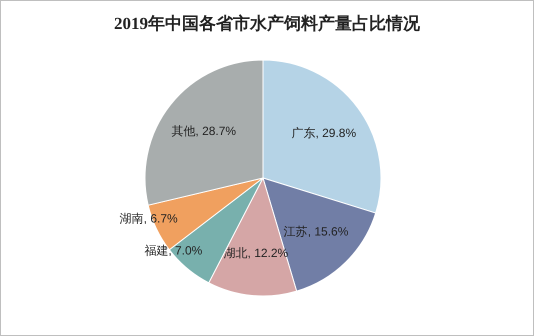 The image size is (534, 336). I want to click on slice-label: 广东, 29.8%, so click(323, 133).